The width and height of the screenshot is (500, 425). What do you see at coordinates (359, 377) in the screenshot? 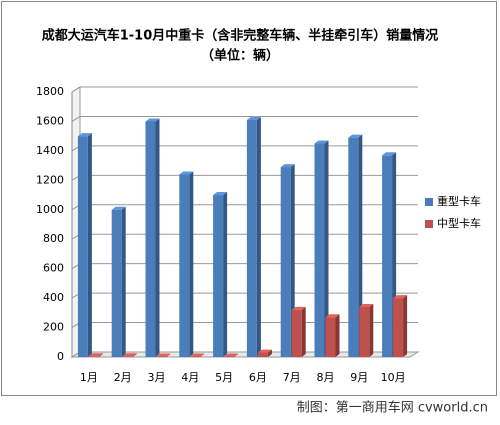
I see `x-tick-label: 9月` at bounding box center [359, 377].